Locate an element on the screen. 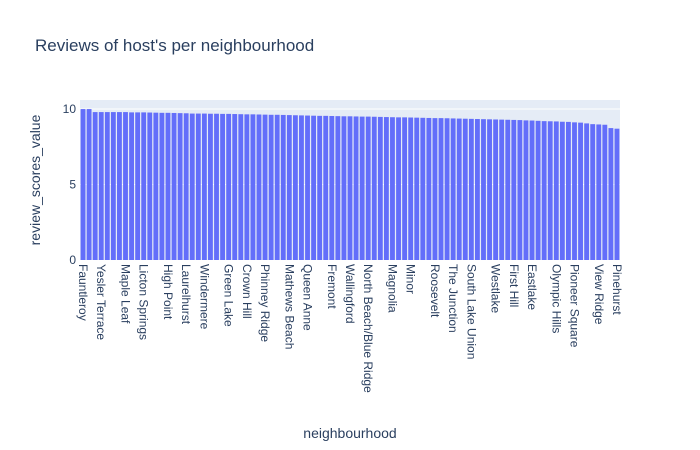 Image resolution: width=700 pixels, height=450 pixels. x-tick-label: Green Lake is located at coordinates (229, 295).